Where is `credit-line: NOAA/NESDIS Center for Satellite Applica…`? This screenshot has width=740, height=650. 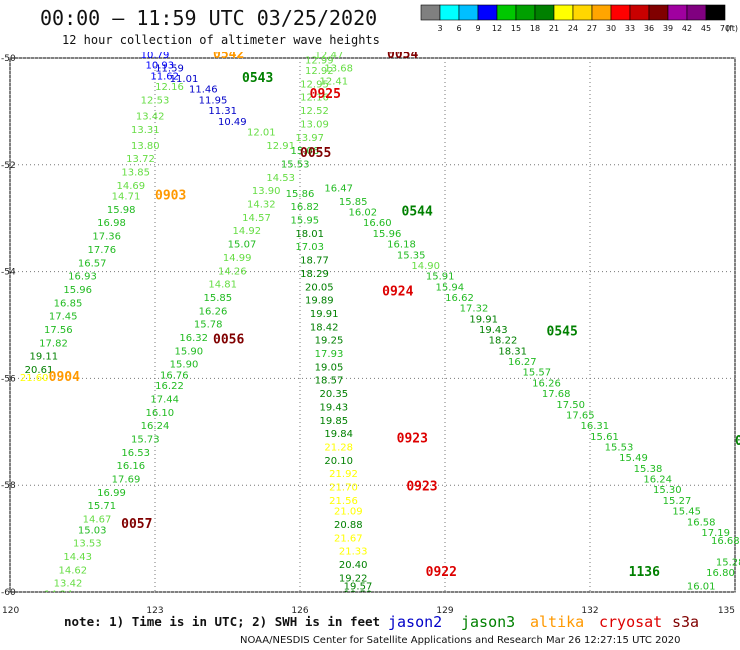
credit-line: NOAA/NESDIS Center for Satellite Applica… is located at coordinates (460, 640).